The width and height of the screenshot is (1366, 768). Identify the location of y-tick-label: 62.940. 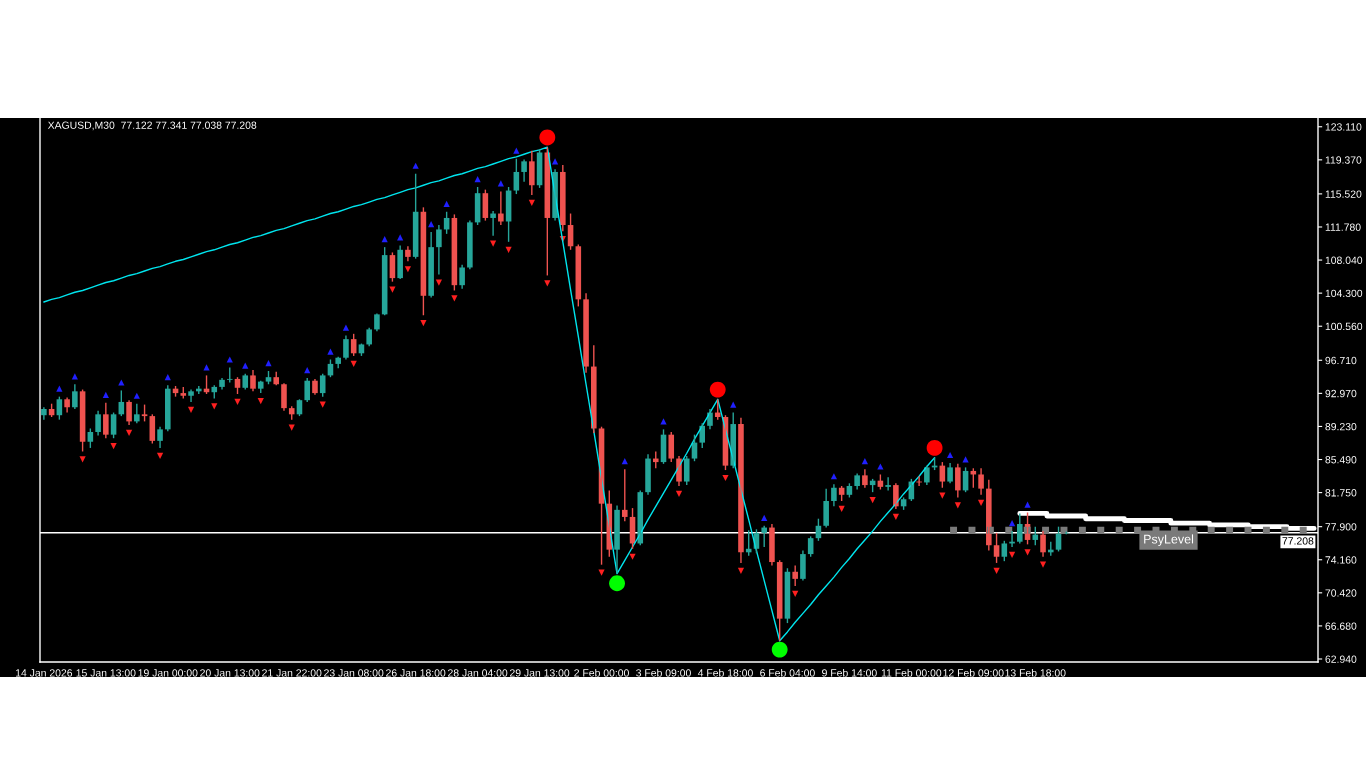
(1341, 659).